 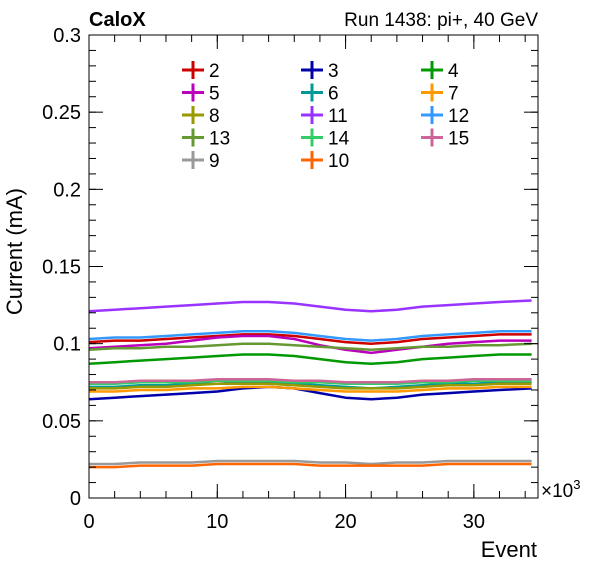 What do you see at coordinates (445, 116) in the screenshot?
I see `legend-entry-12: 12` at bounding box center [445, 116].